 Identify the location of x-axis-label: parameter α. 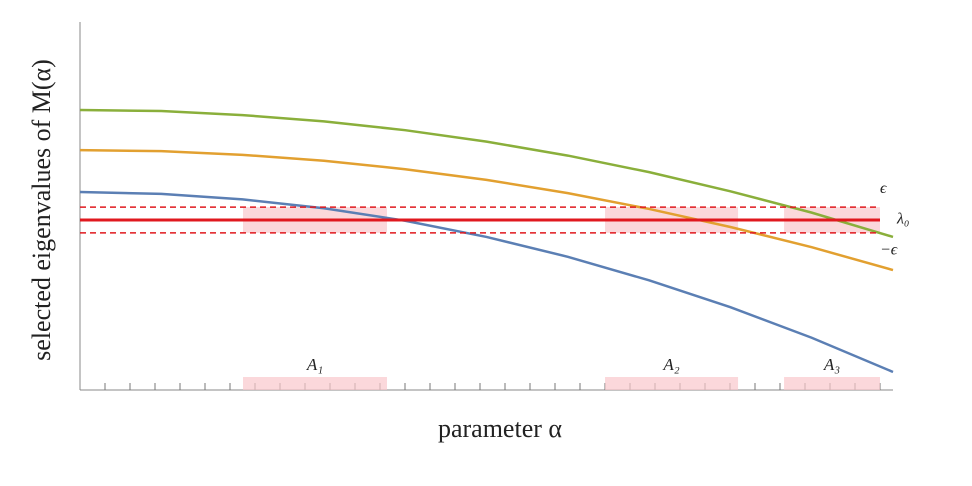
(500, 428).